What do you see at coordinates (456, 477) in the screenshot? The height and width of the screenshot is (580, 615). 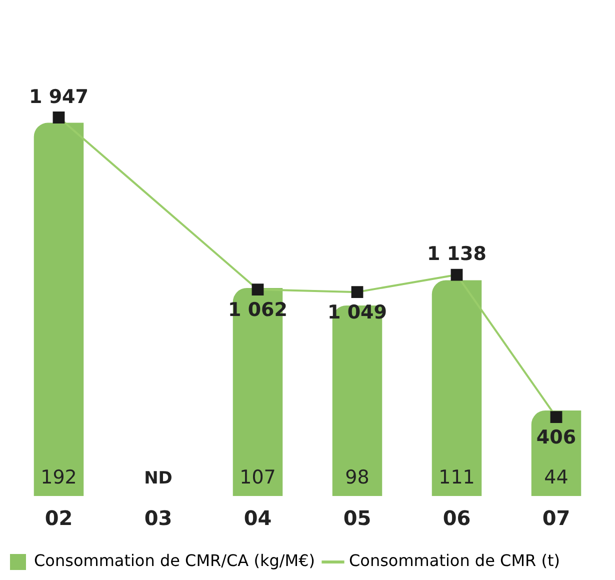 I see `data-label: 111` at bounding box center [456, 477].